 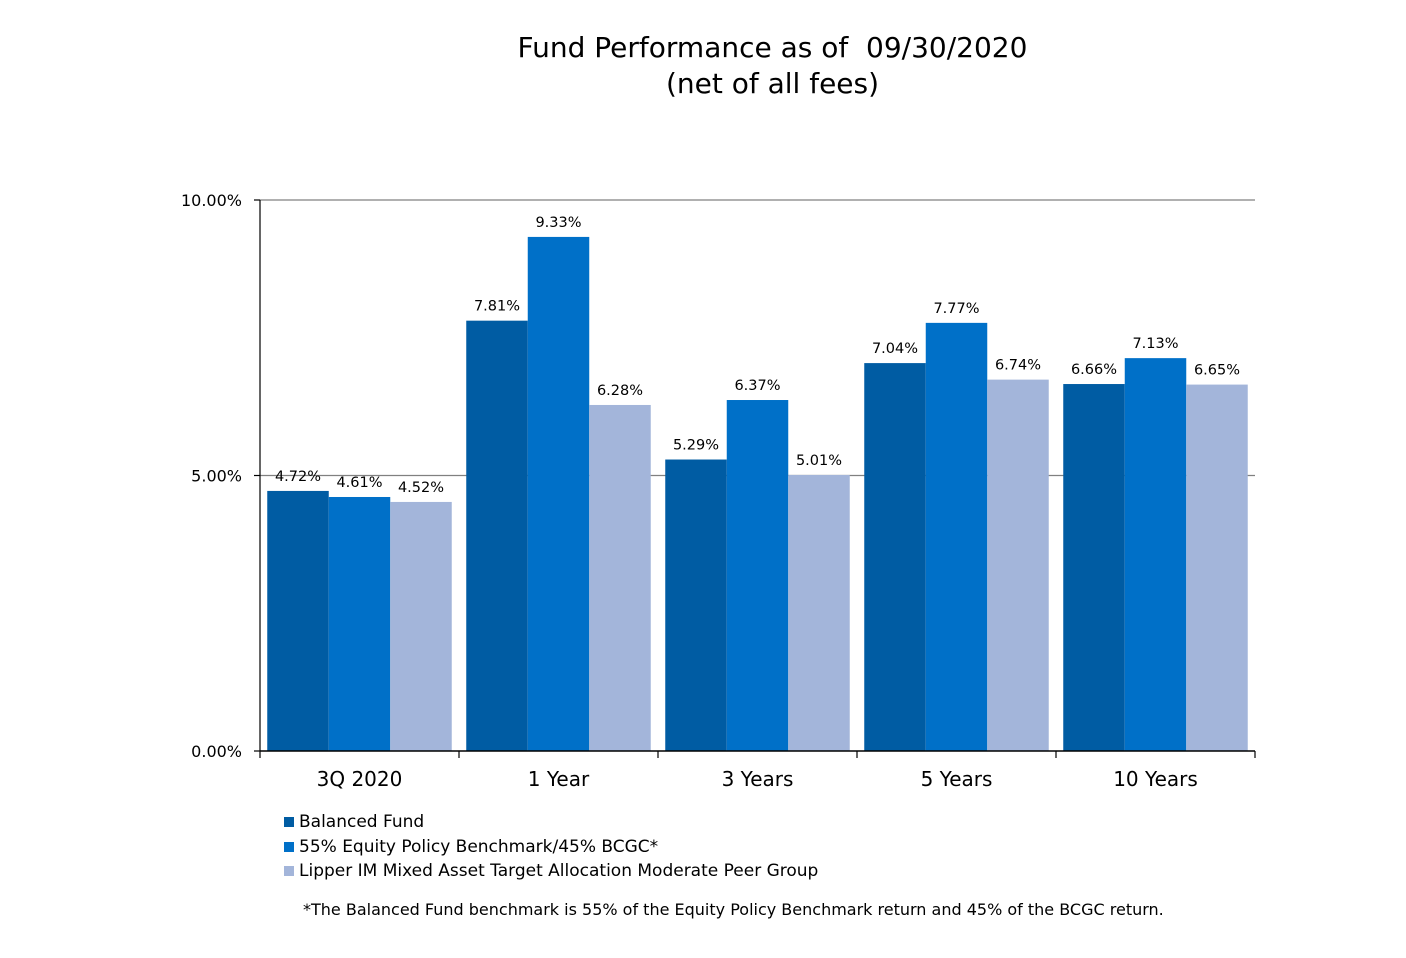 I want to click on y-tick-label: 10.00%, so click(x=211, y=200).